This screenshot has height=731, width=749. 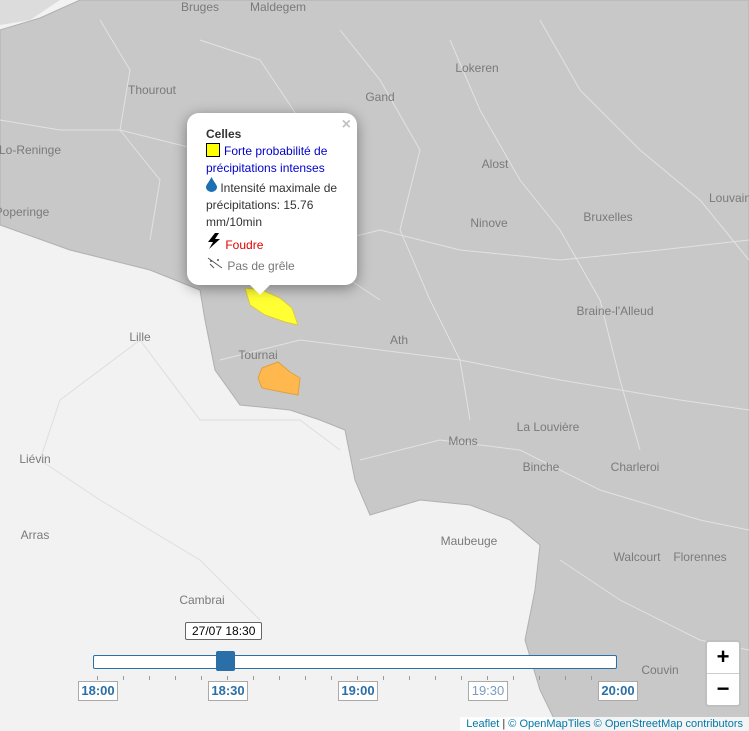 I want to click on place-label: Cambrai, so click(x=201, y=600).